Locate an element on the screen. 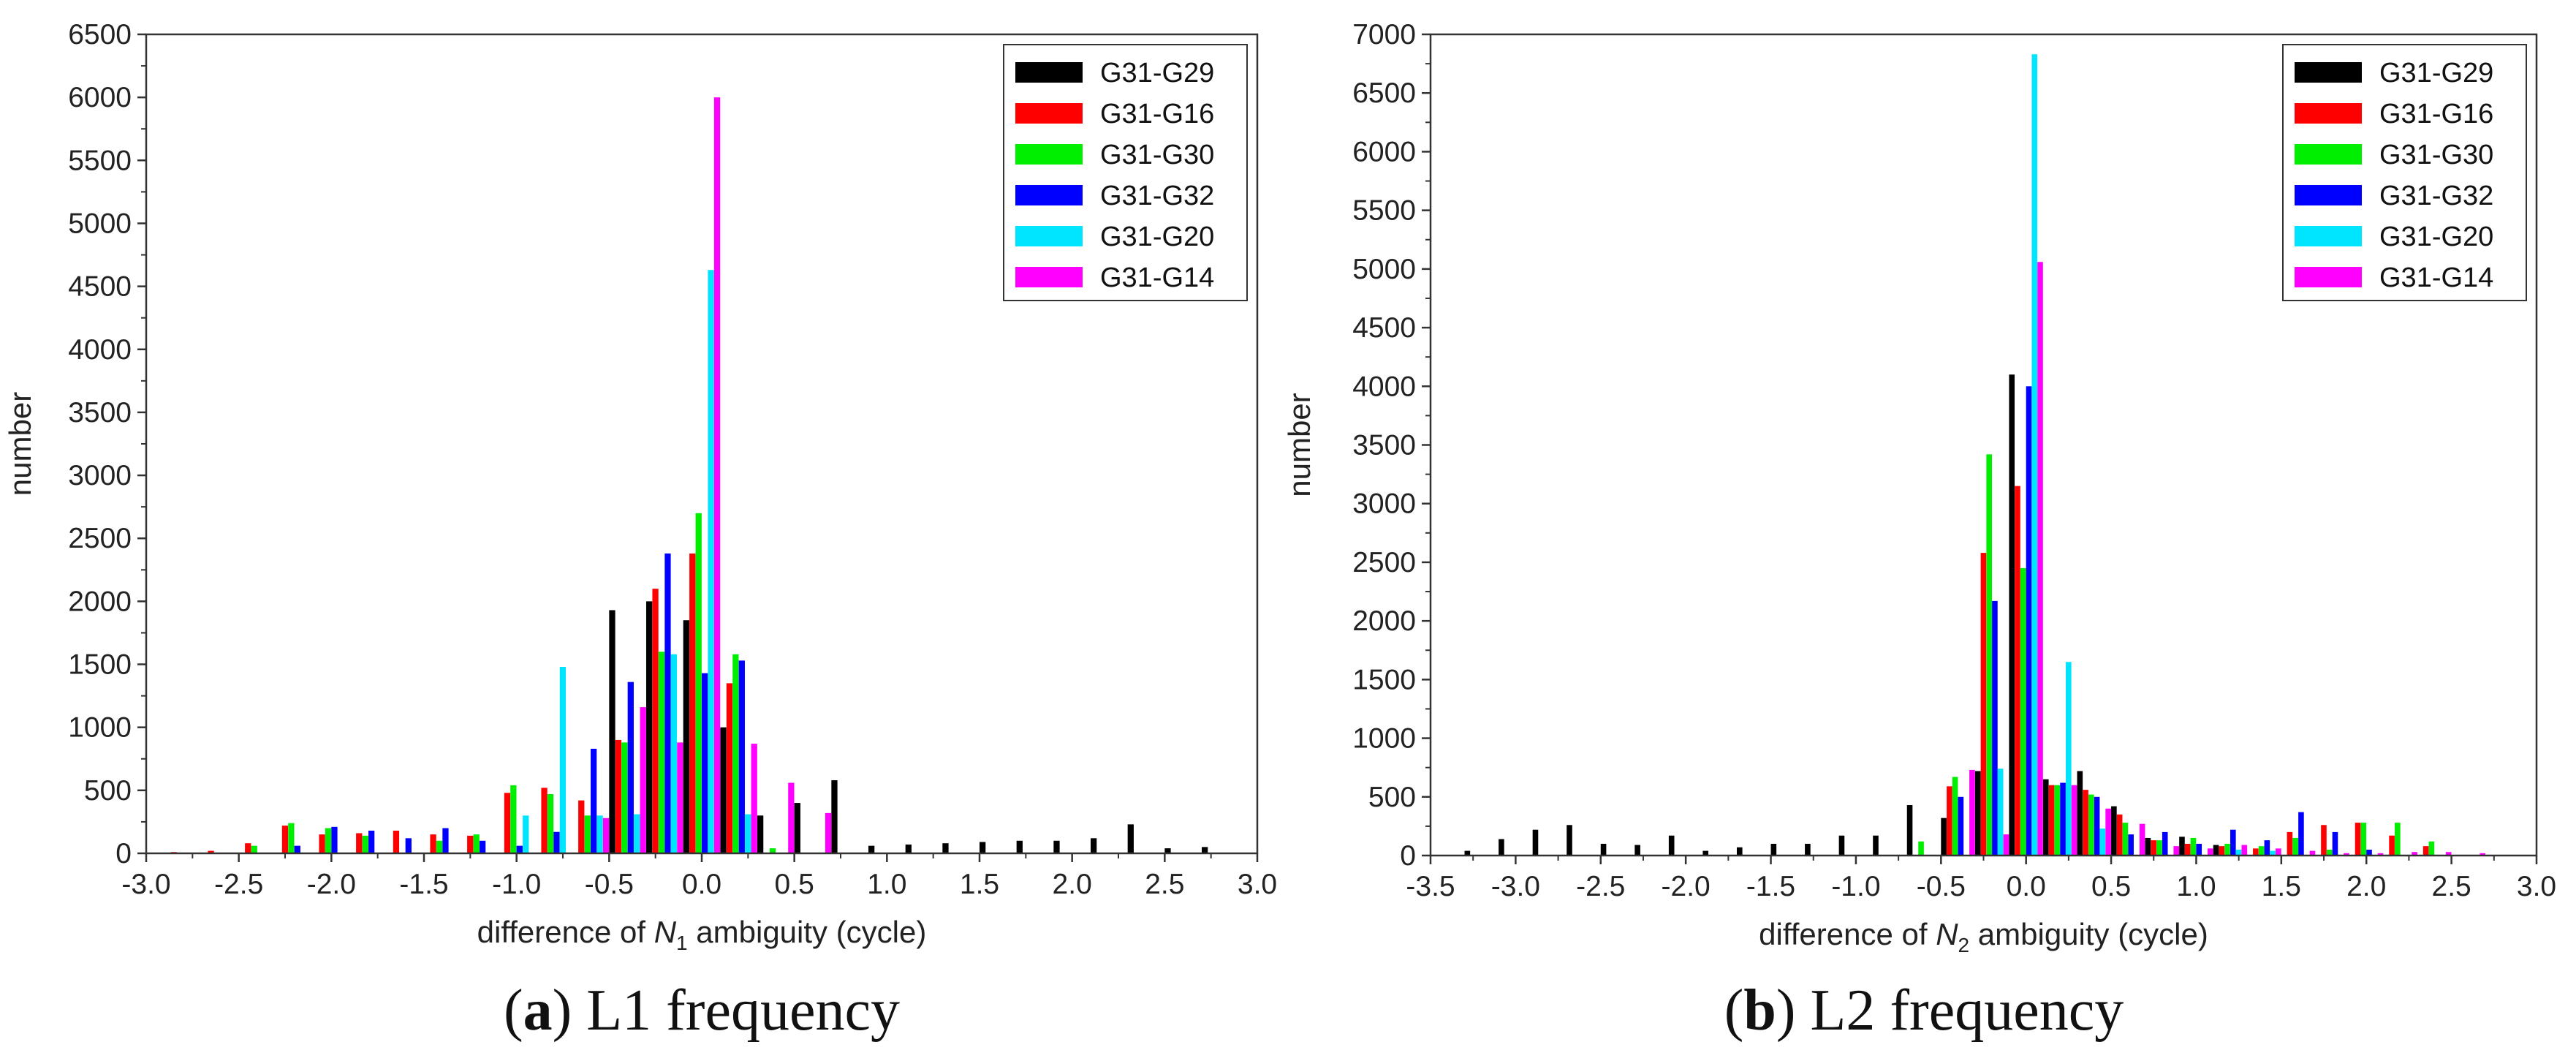 The height and width of the screenshot is (1061, 2576). bar-g31-g32--1p8 is located at coordinates (371, 841).